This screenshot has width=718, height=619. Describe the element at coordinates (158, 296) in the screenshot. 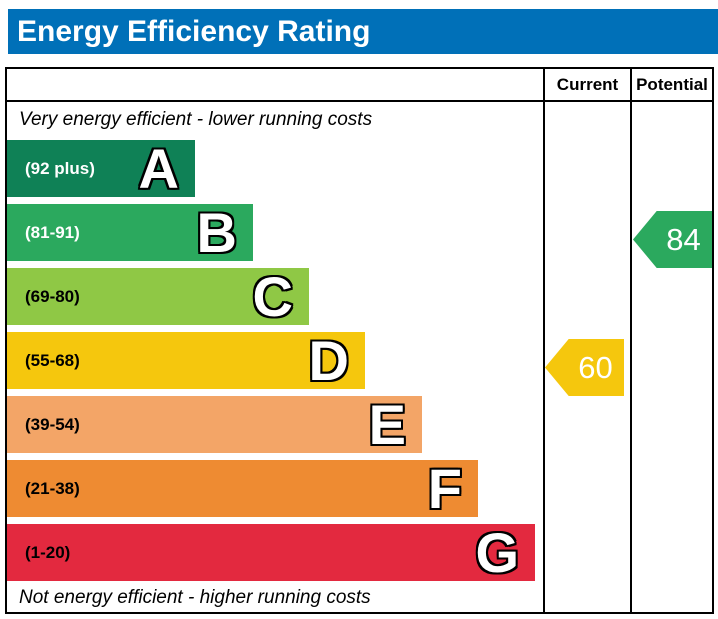

I see `band-c: (69-80) C` at that location.